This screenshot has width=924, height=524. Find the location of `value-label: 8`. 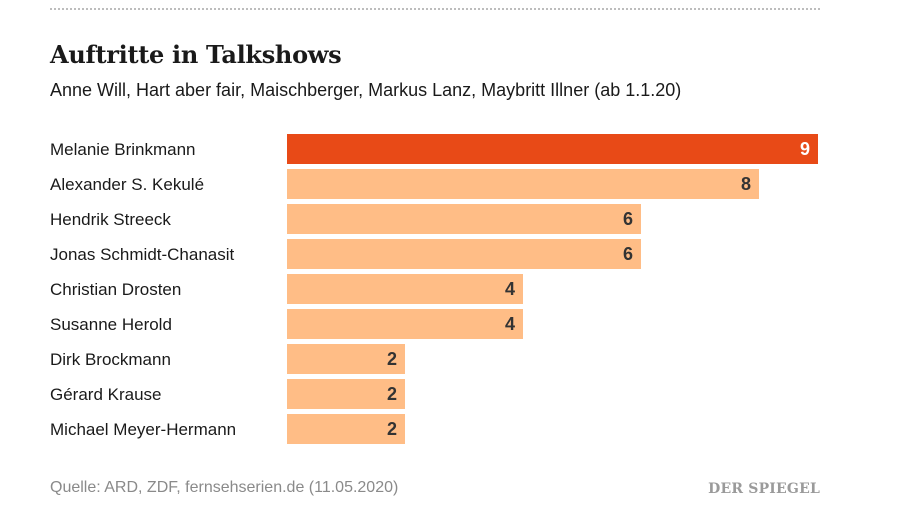

value-label: 8 is located at coordinates (746, 184).